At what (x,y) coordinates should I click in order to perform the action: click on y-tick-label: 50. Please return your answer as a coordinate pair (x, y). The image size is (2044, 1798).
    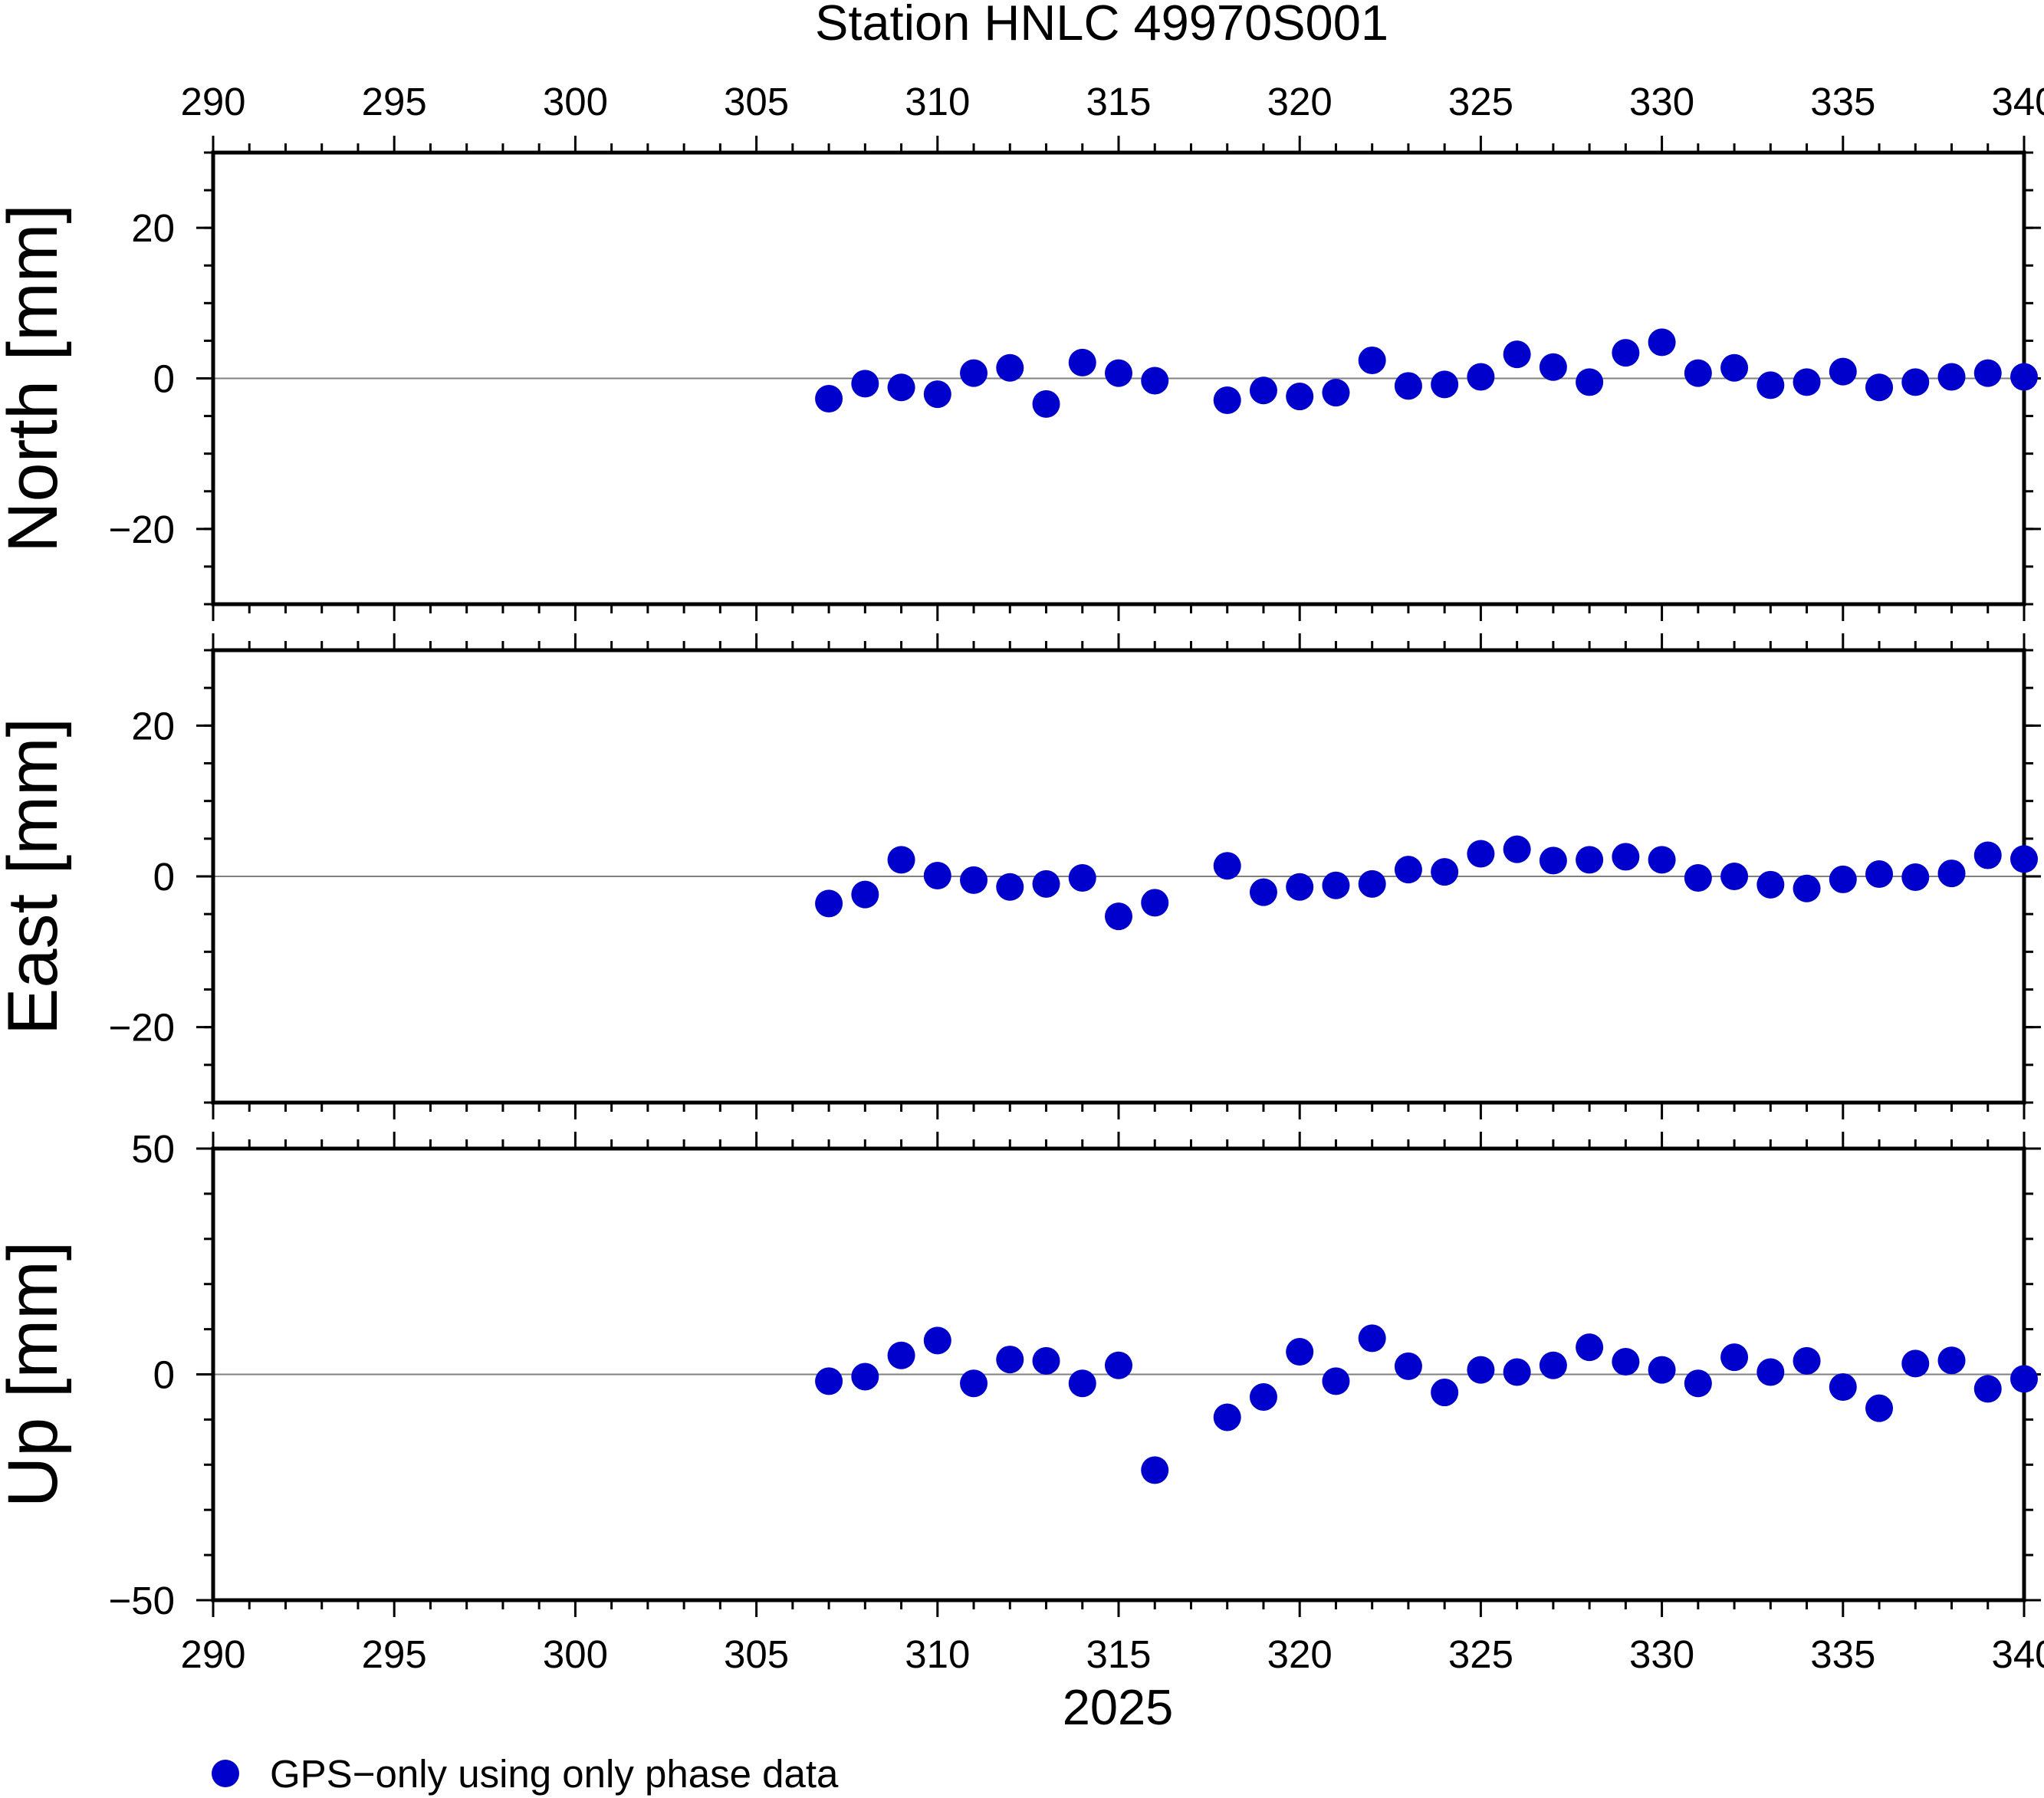
    Looking at the image, I should click on (153, 1149).